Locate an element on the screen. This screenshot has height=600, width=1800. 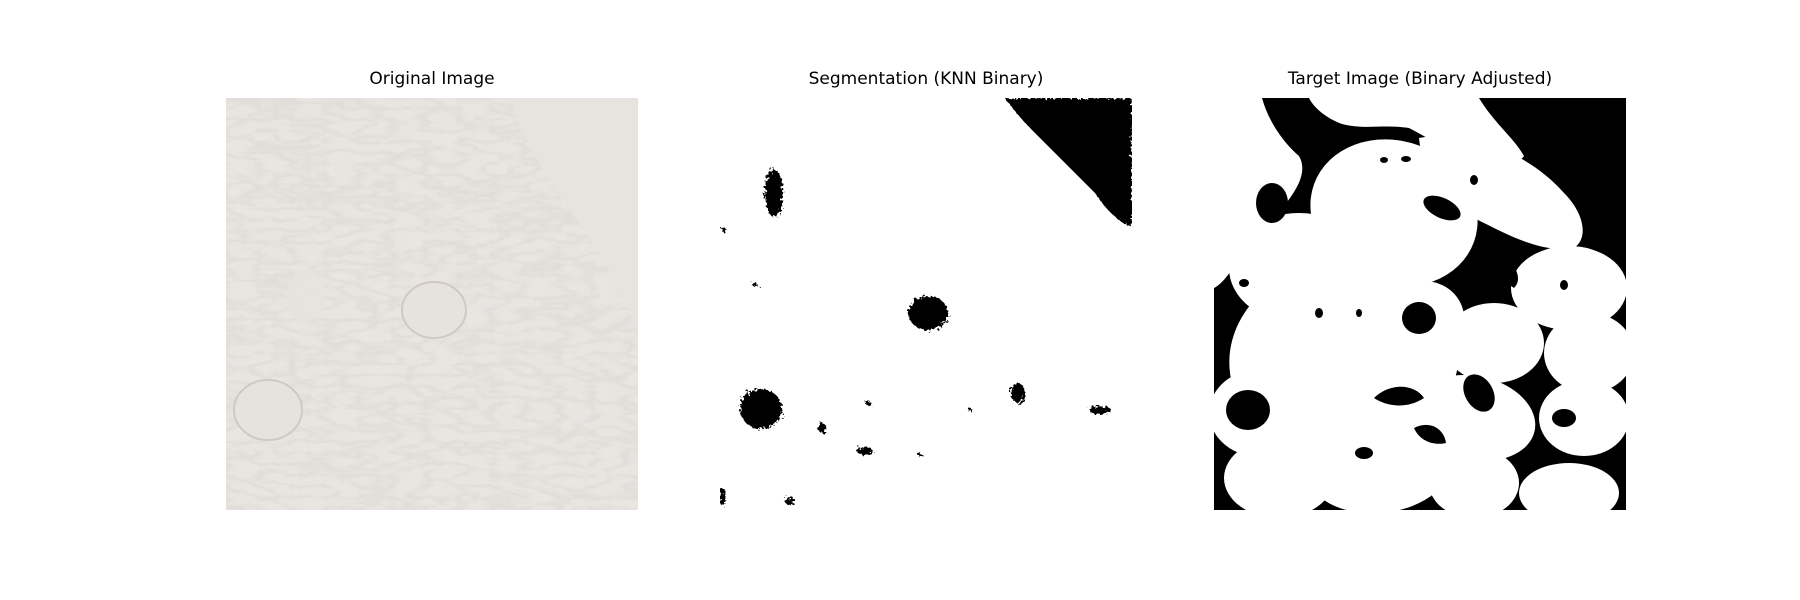
panel-title: Target Image (Binary Adjusted) is located at coordinates (1420, 79).